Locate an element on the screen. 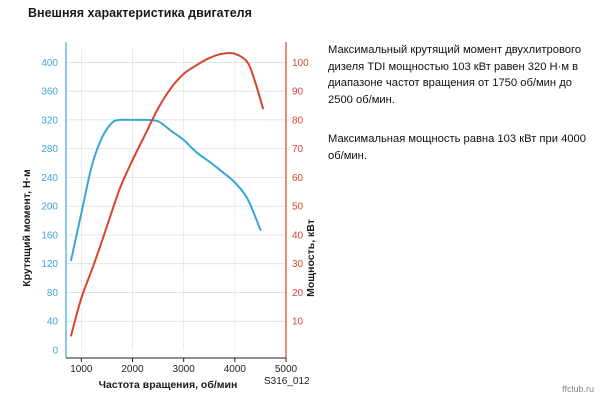  y-tick-right-label: 100 is located at coordinates (300, 63).